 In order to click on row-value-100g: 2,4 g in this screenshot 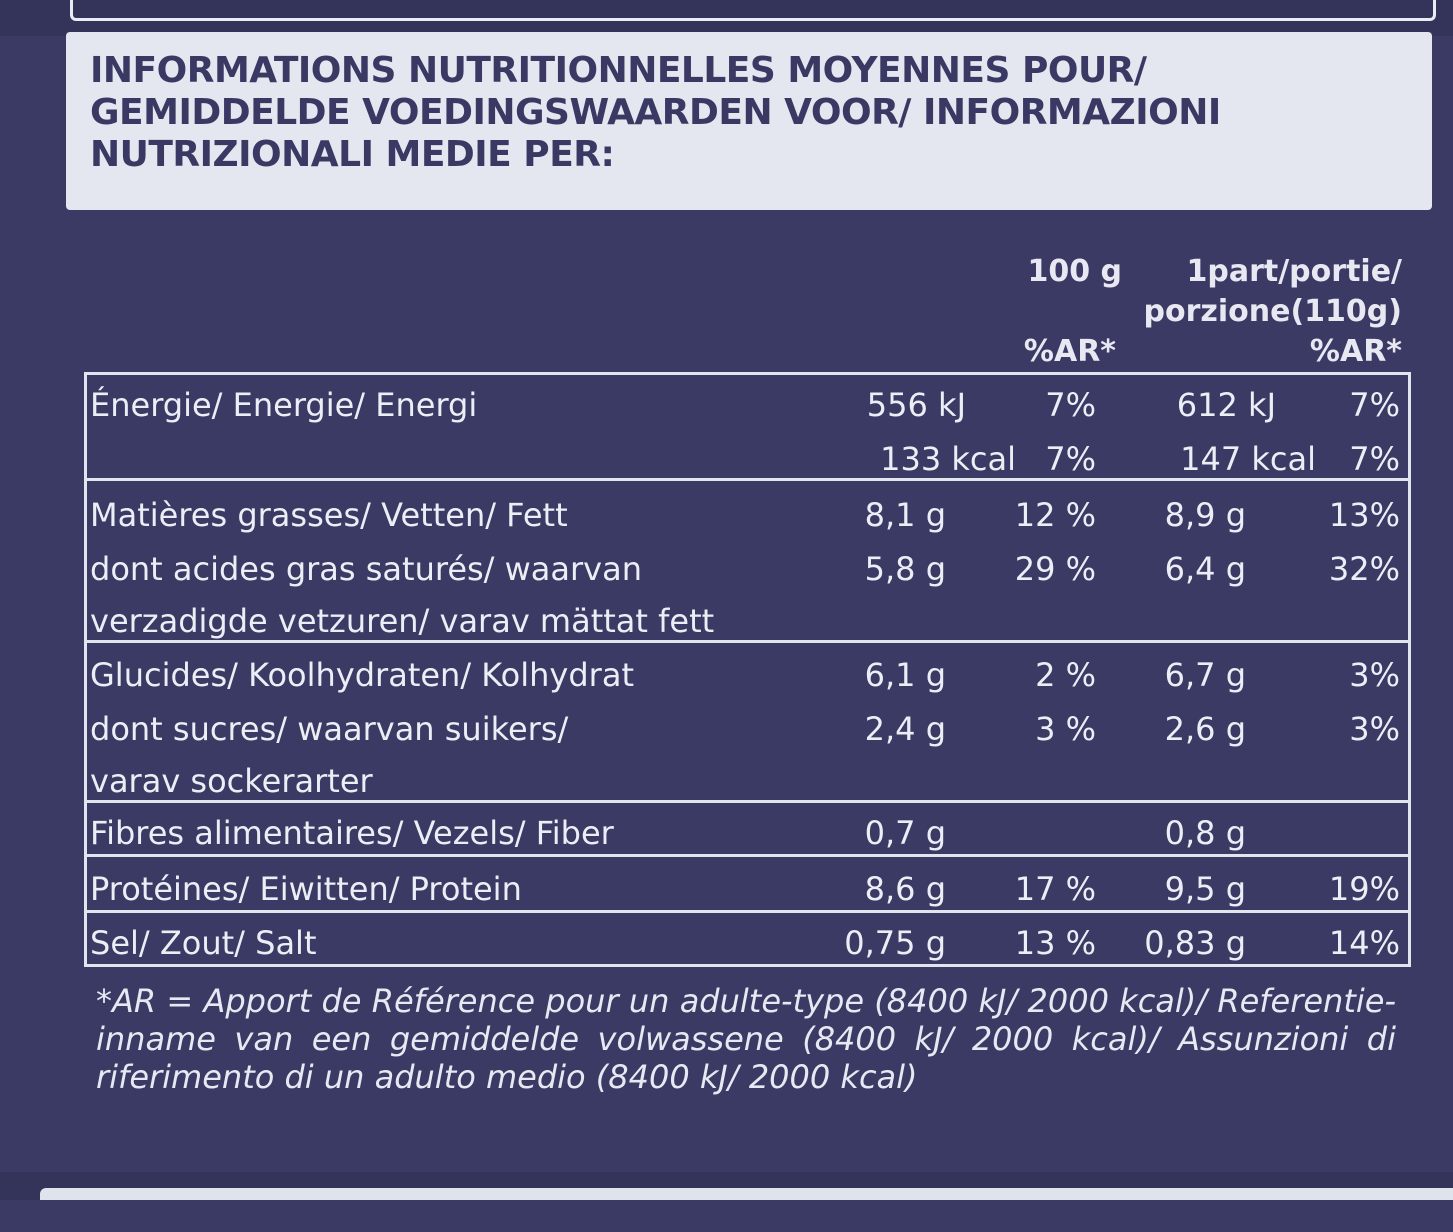, I will do `click(905, 729)`.